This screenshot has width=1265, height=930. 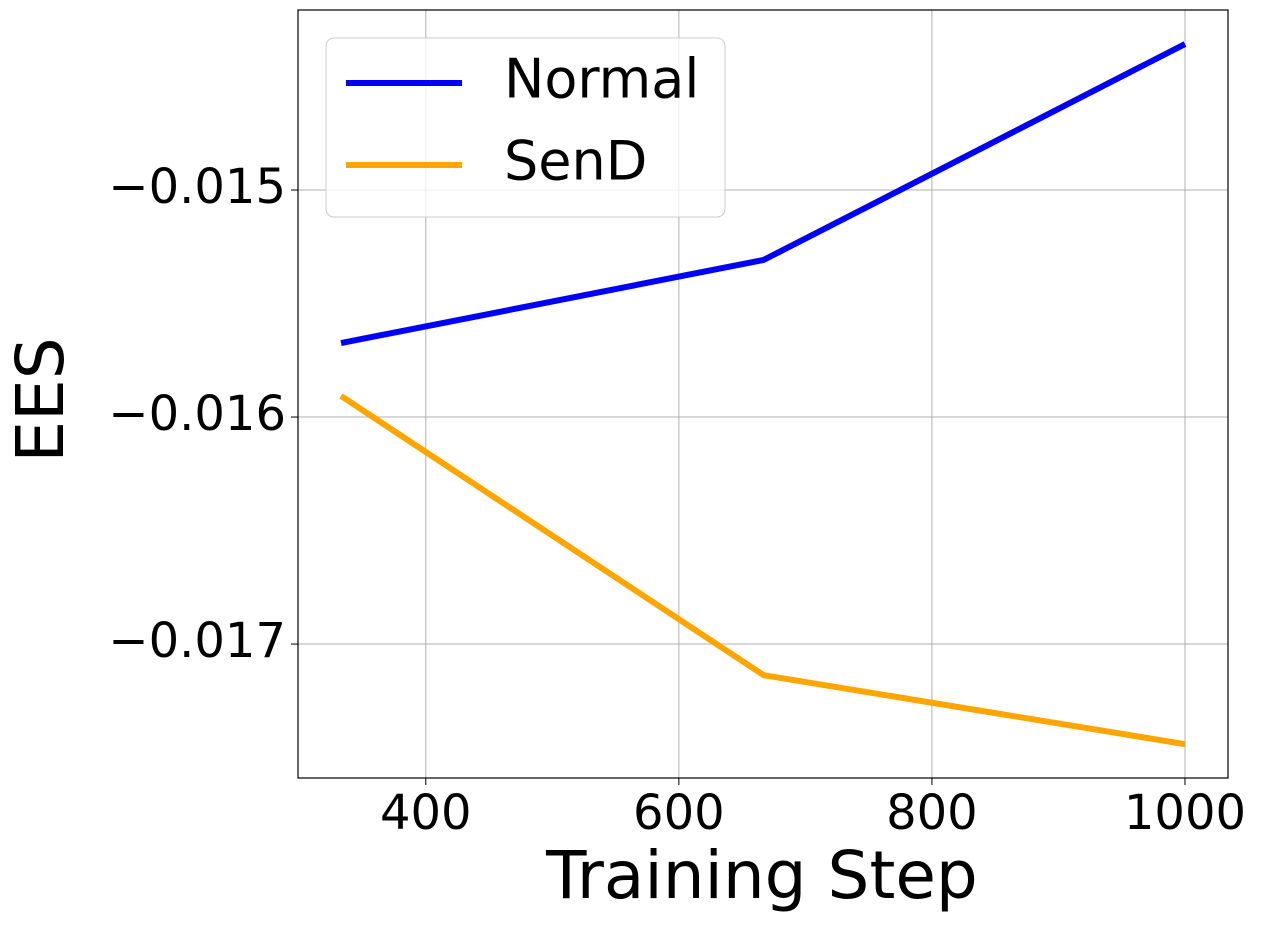 I want to click on x-tick-label: 800, so click(x=932, y=813).